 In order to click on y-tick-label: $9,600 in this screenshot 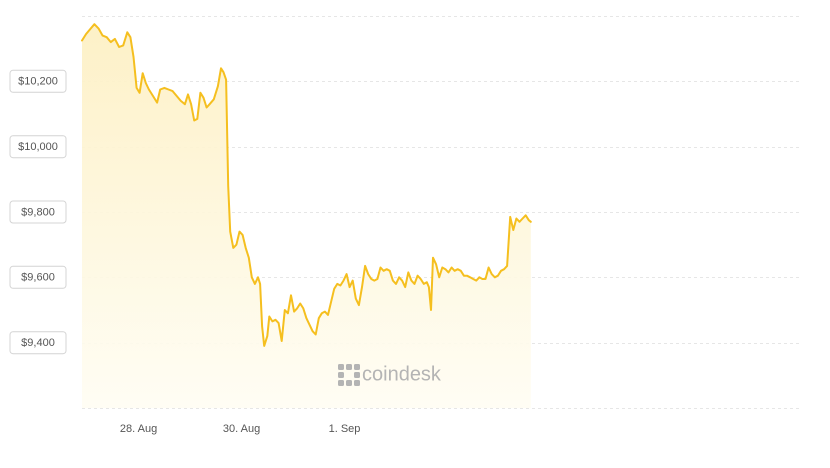, I will do `click(38, 277)`.